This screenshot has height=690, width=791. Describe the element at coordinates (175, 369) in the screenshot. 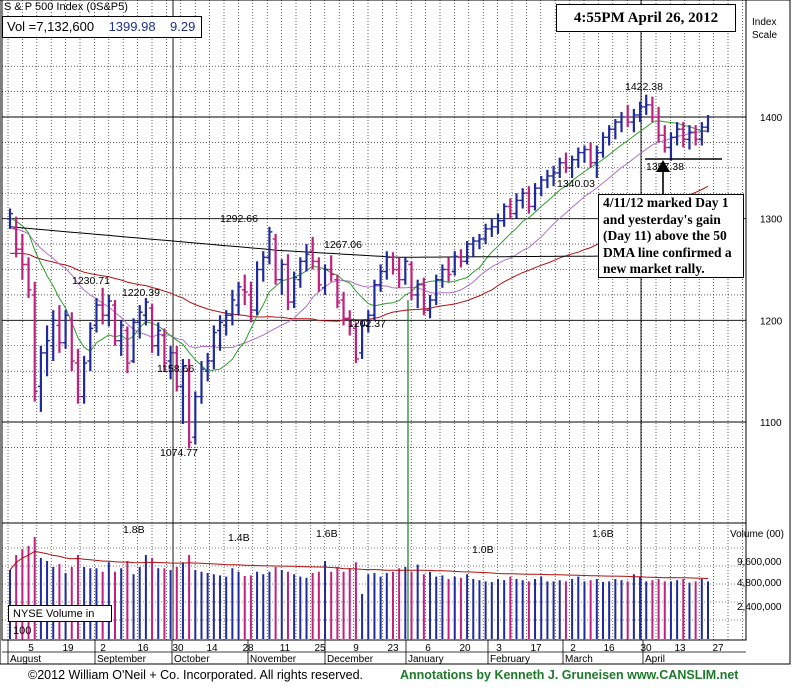

I see `price-annotation: 1158.66` at that location.